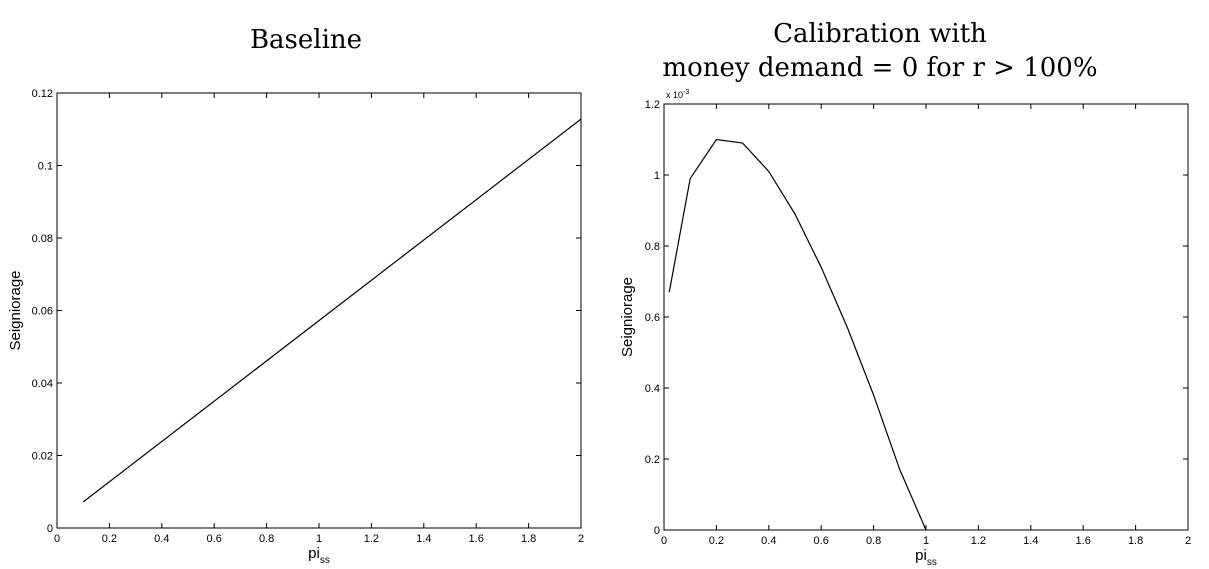  I want to click on y-tick-label: 1.2, so click(652, 105).